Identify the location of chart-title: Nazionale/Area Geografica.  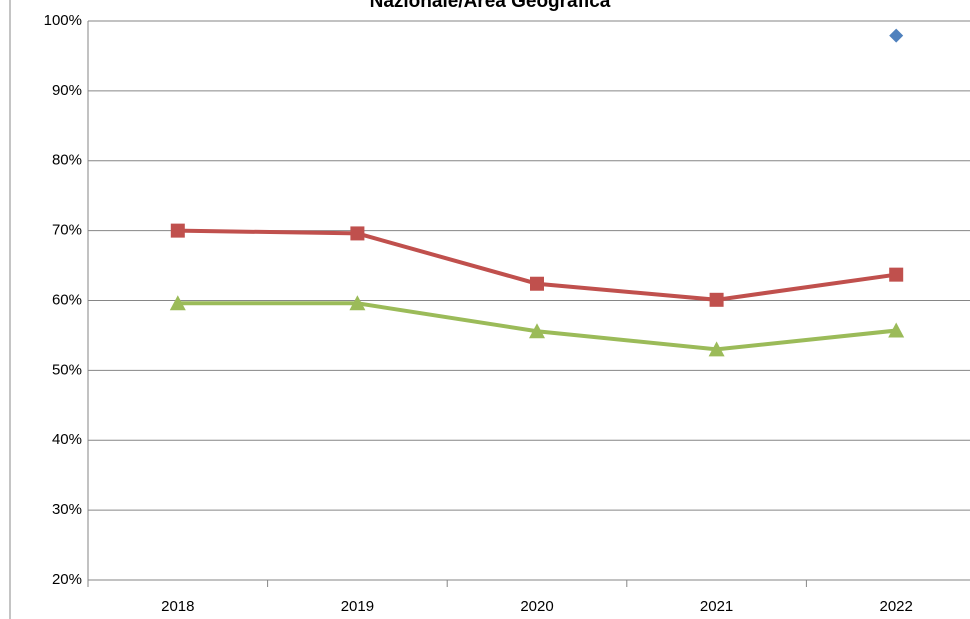
(490, 6).